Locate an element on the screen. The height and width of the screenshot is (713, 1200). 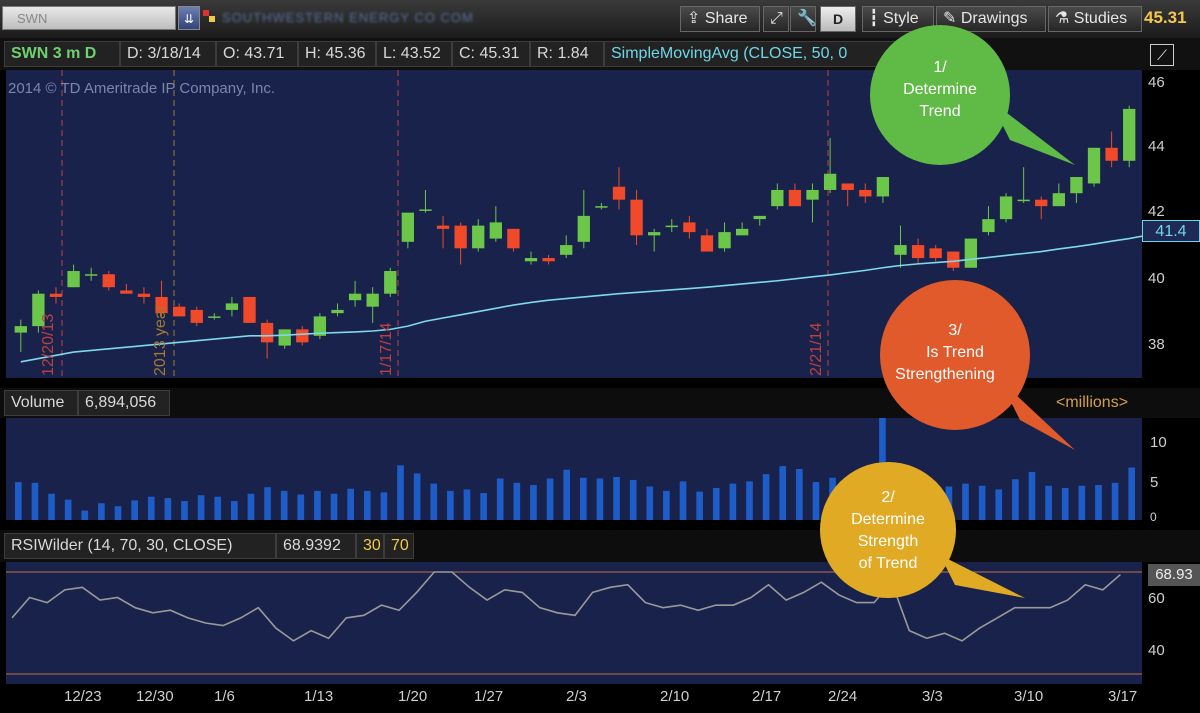
price-tick: 42 is located at coordinates (1156, 211).